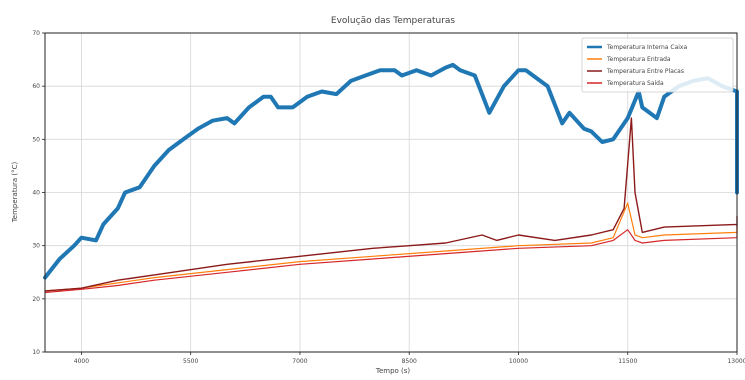 This screenshot has width=745, height=380. I want to click on legend-label: Temperatura Saída, so click(635, 83).